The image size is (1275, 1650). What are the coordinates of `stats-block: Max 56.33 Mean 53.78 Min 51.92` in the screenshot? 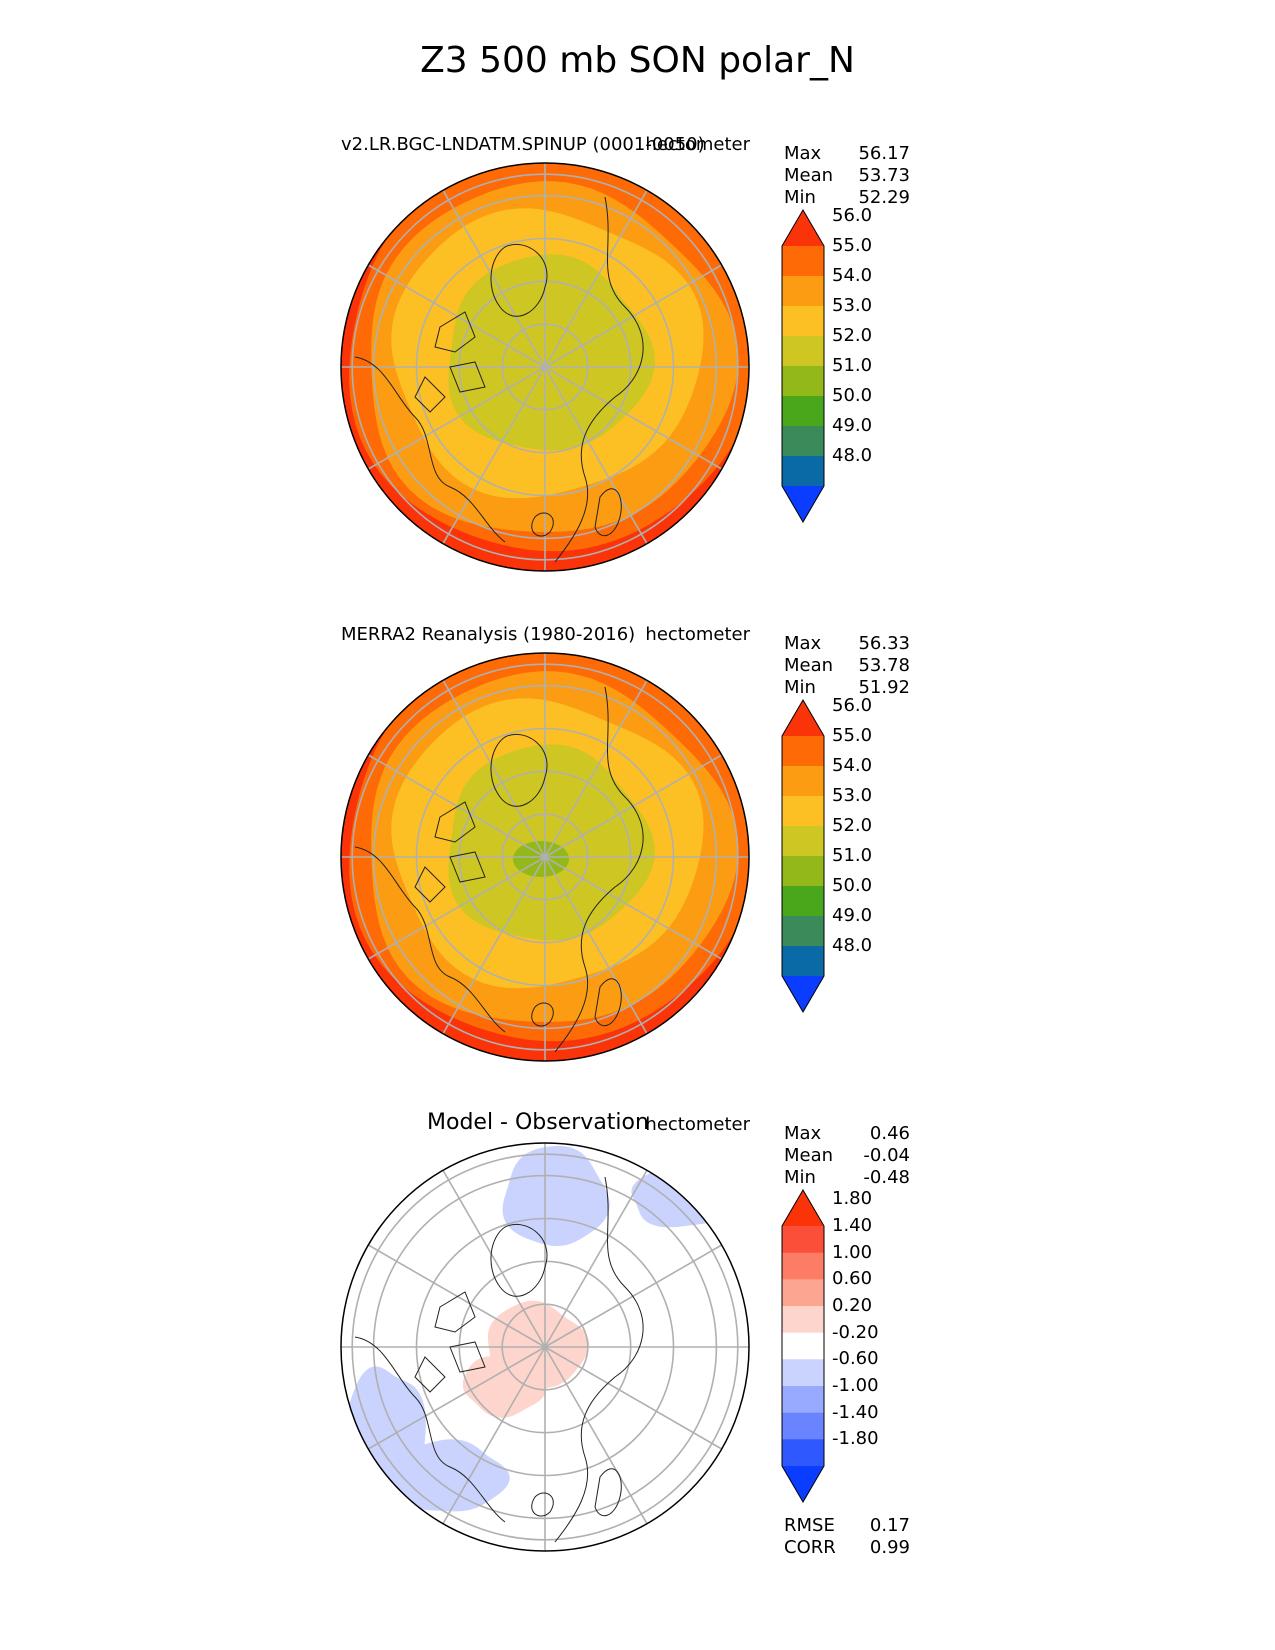 It's located at (847, 666).